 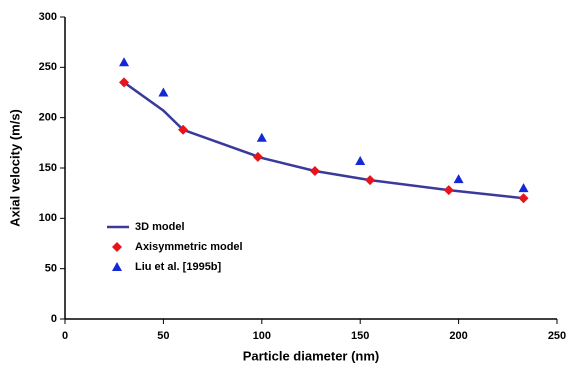 I want to click on legend-label: 3D model, so click(x=160, y=227).